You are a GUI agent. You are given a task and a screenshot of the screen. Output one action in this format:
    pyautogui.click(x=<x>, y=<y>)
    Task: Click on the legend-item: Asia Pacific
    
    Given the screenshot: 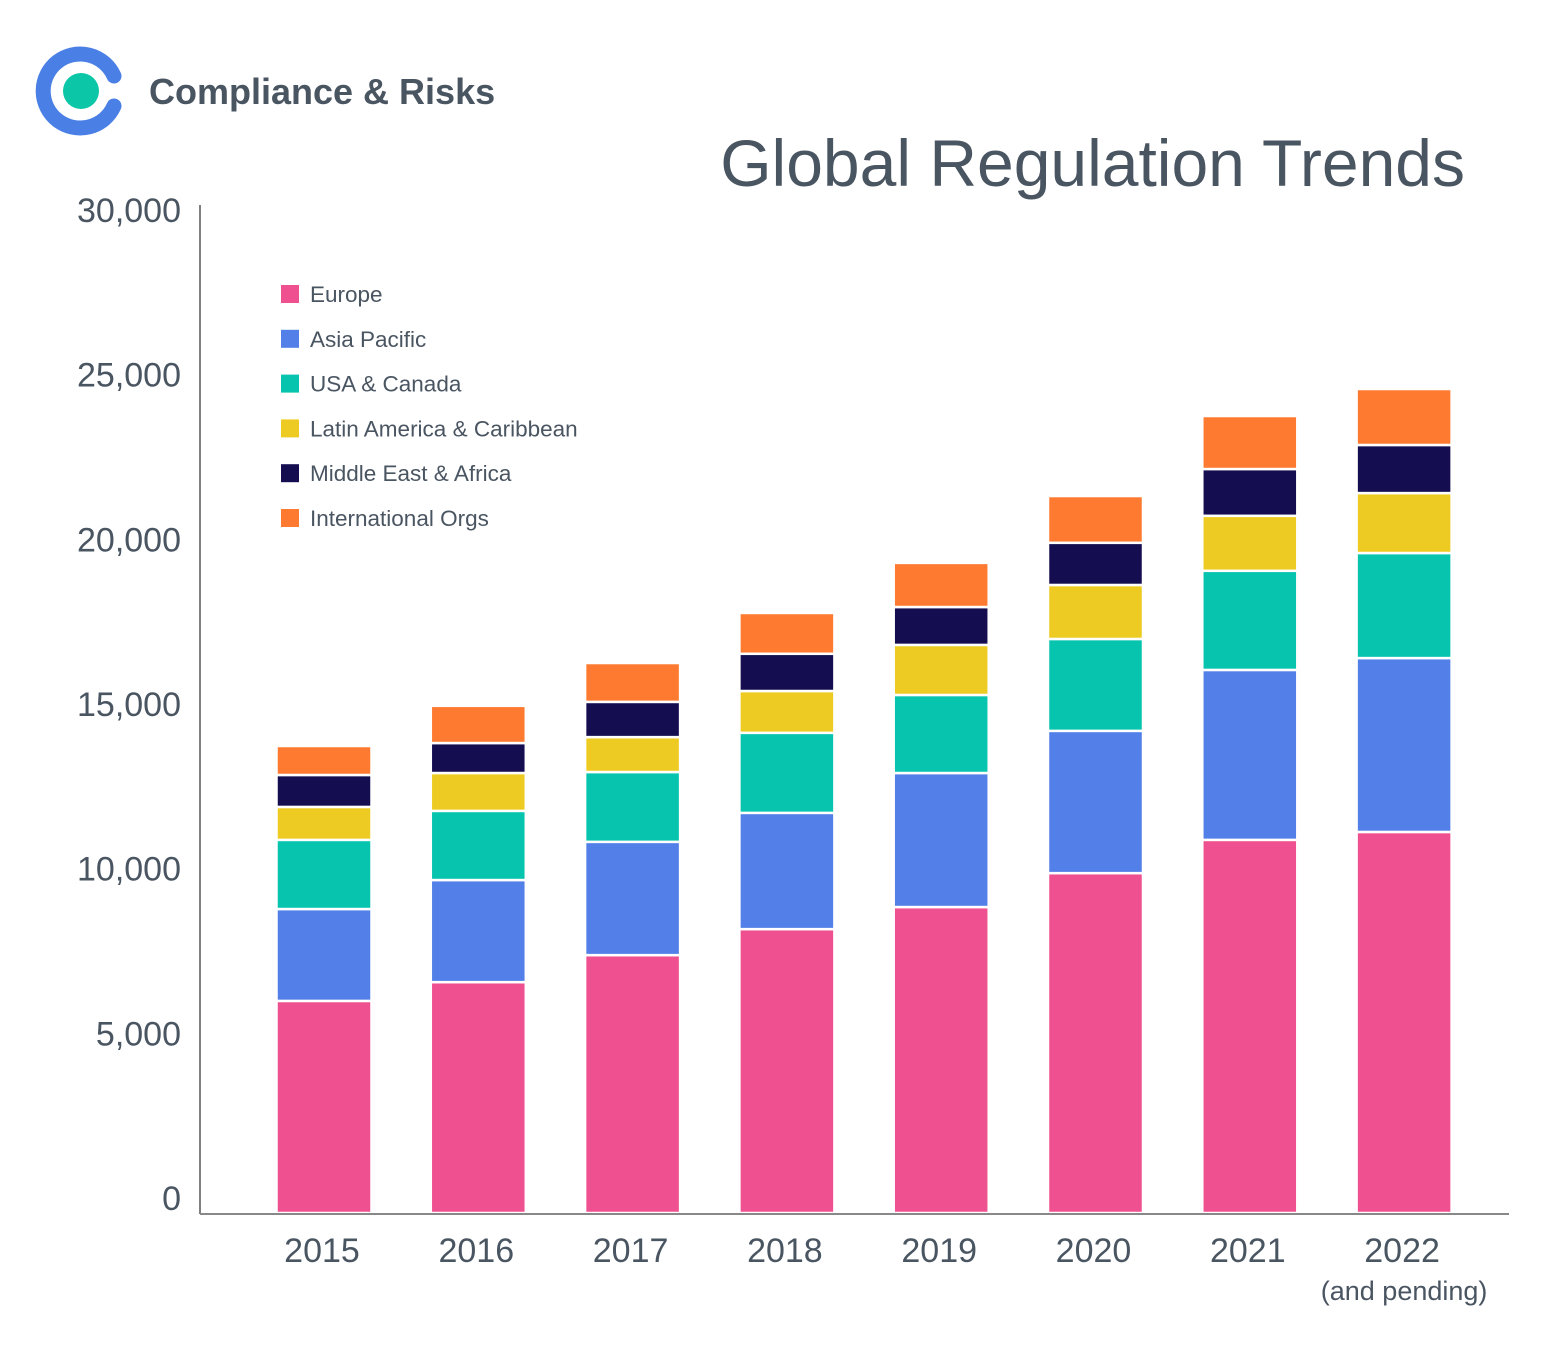 What is the action you would take?
    pyautogui.click(x=353, y=339)
    